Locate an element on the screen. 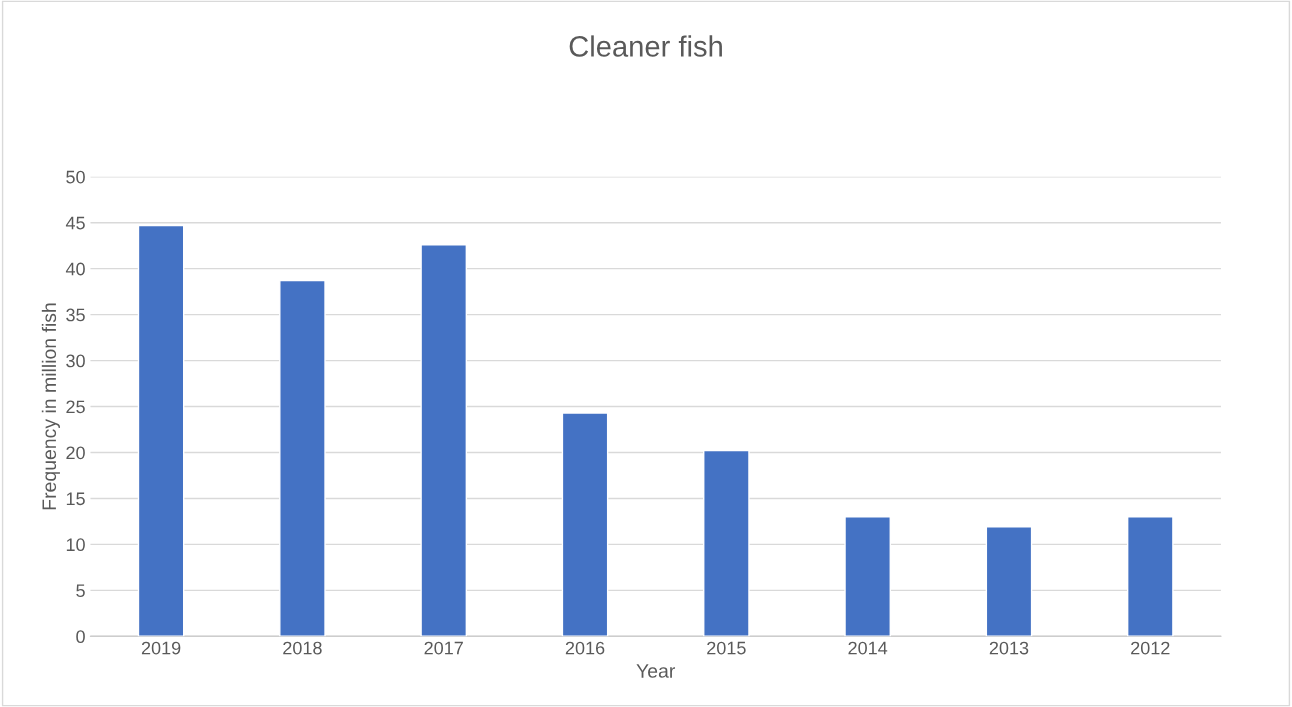 Image resolution: width=1292 pixels, height=707 pixels. y-tick-label: 25 is located at coordinates (75, 407).